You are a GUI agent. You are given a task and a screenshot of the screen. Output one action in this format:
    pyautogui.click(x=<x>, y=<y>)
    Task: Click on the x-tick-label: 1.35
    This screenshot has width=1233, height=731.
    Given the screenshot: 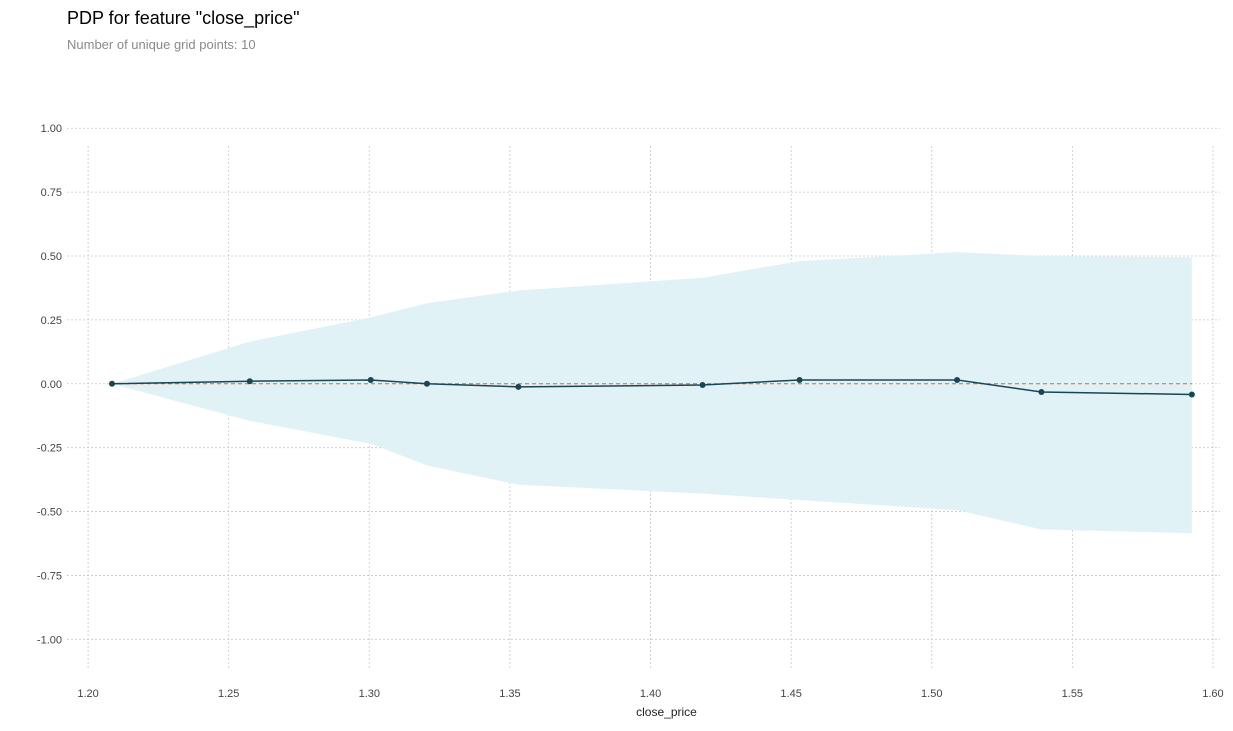 What is the action you would take?
    pyautogui.click(x=509, y=694)
    